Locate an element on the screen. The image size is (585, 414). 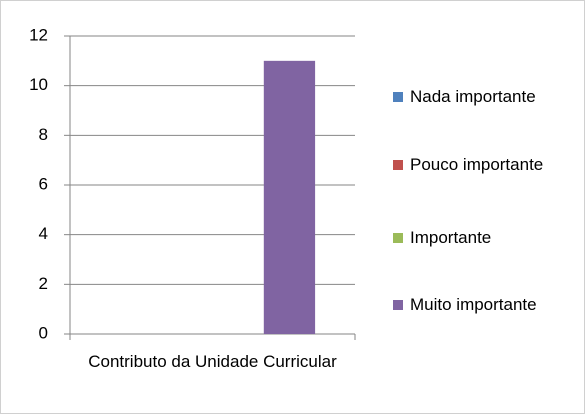
y-tick-label: 8 is located at coordinates (43, 134).